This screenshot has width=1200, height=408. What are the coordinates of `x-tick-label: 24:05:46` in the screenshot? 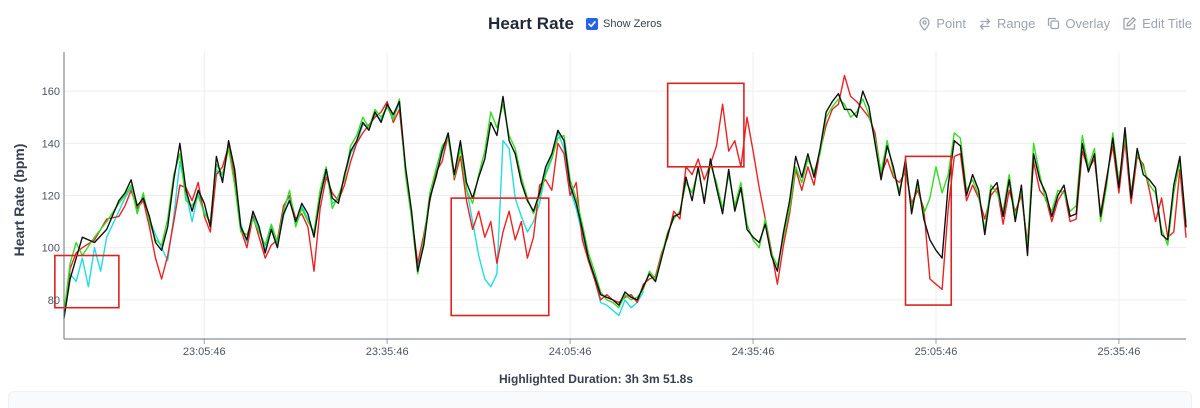 It's located at (570, 352).